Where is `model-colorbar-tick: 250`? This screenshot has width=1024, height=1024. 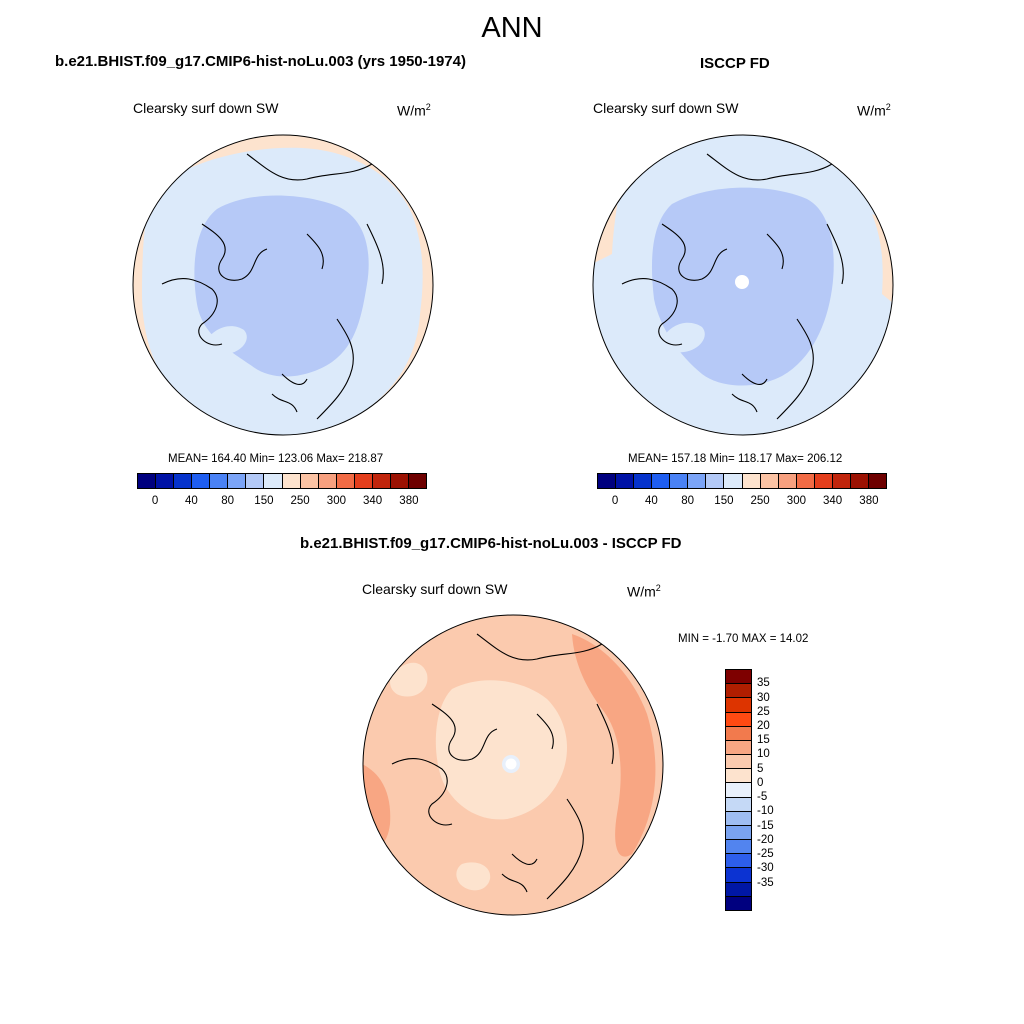
model-colorbar-tick: 250 is located at coordinates (300, 501).